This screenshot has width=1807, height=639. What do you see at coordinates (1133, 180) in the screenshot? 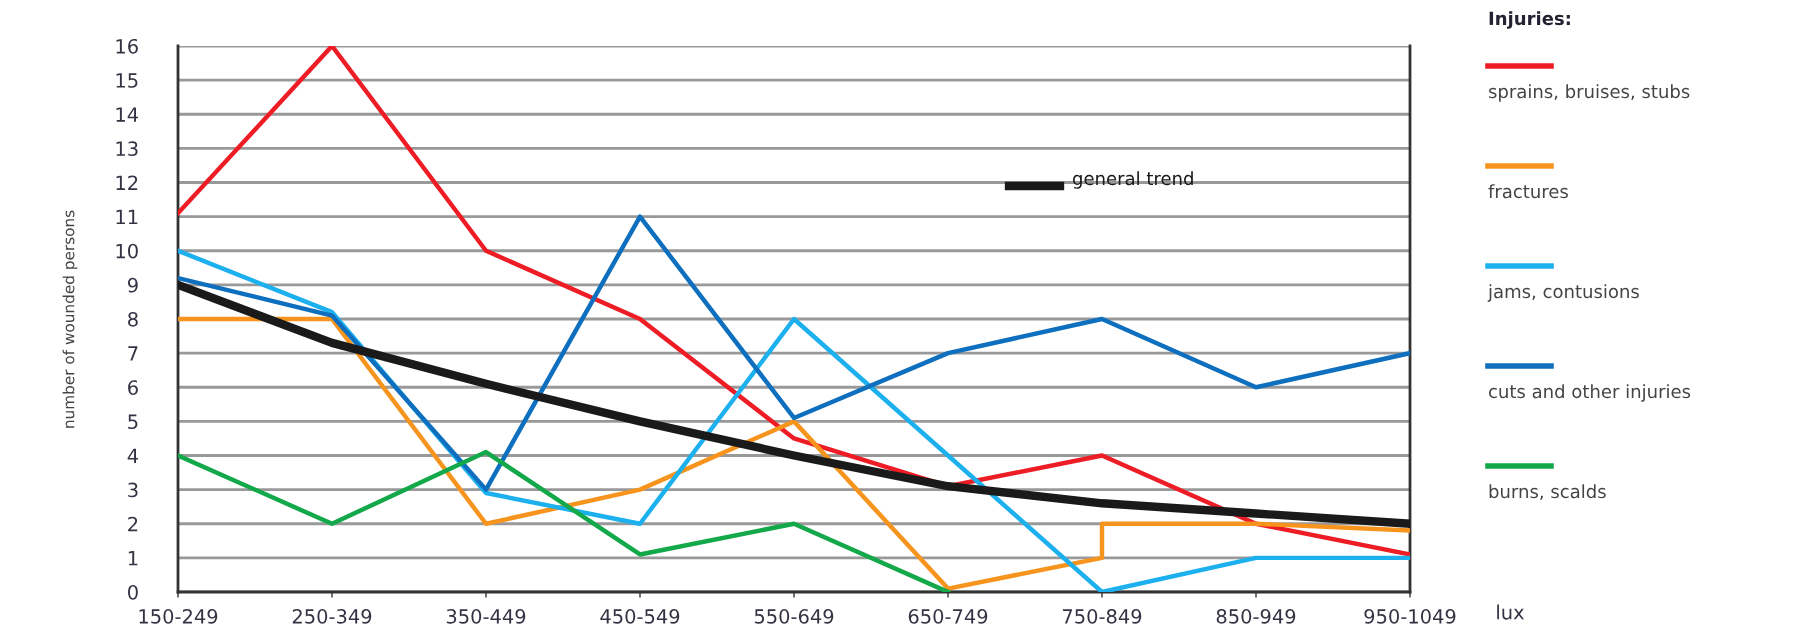
I see `text: general trend` at bounding box center [1133, 180].